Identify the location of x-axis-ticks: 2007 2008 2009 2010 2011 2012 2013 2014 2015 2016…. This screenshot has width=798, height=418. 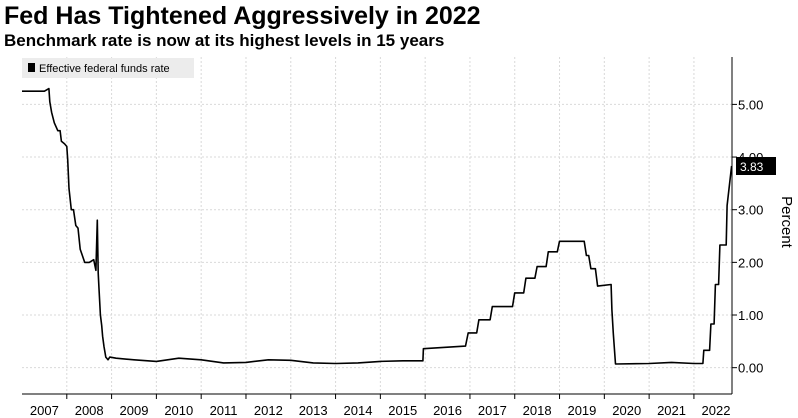
(380, 406).